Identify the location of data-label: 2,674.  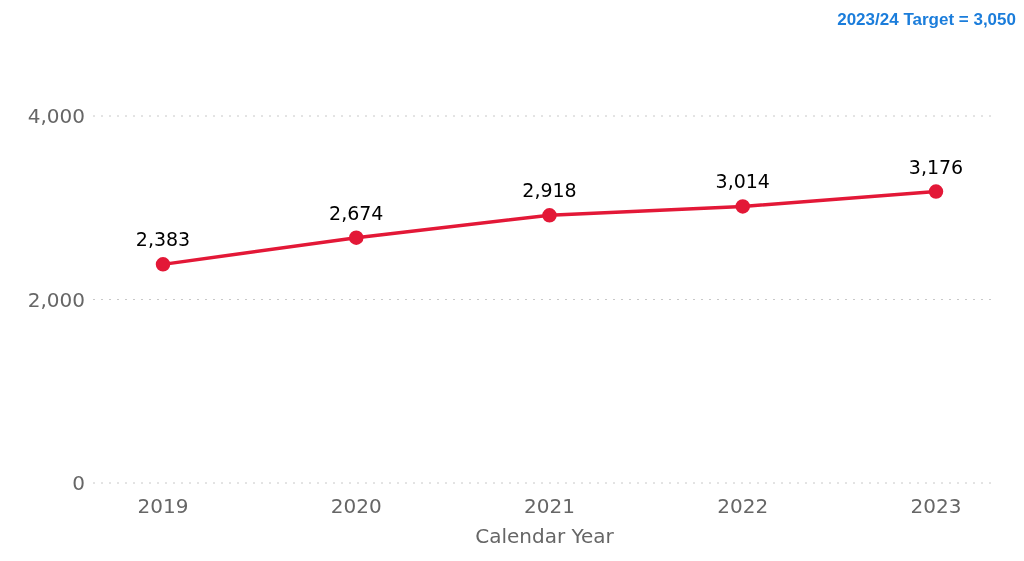
(356, 212).